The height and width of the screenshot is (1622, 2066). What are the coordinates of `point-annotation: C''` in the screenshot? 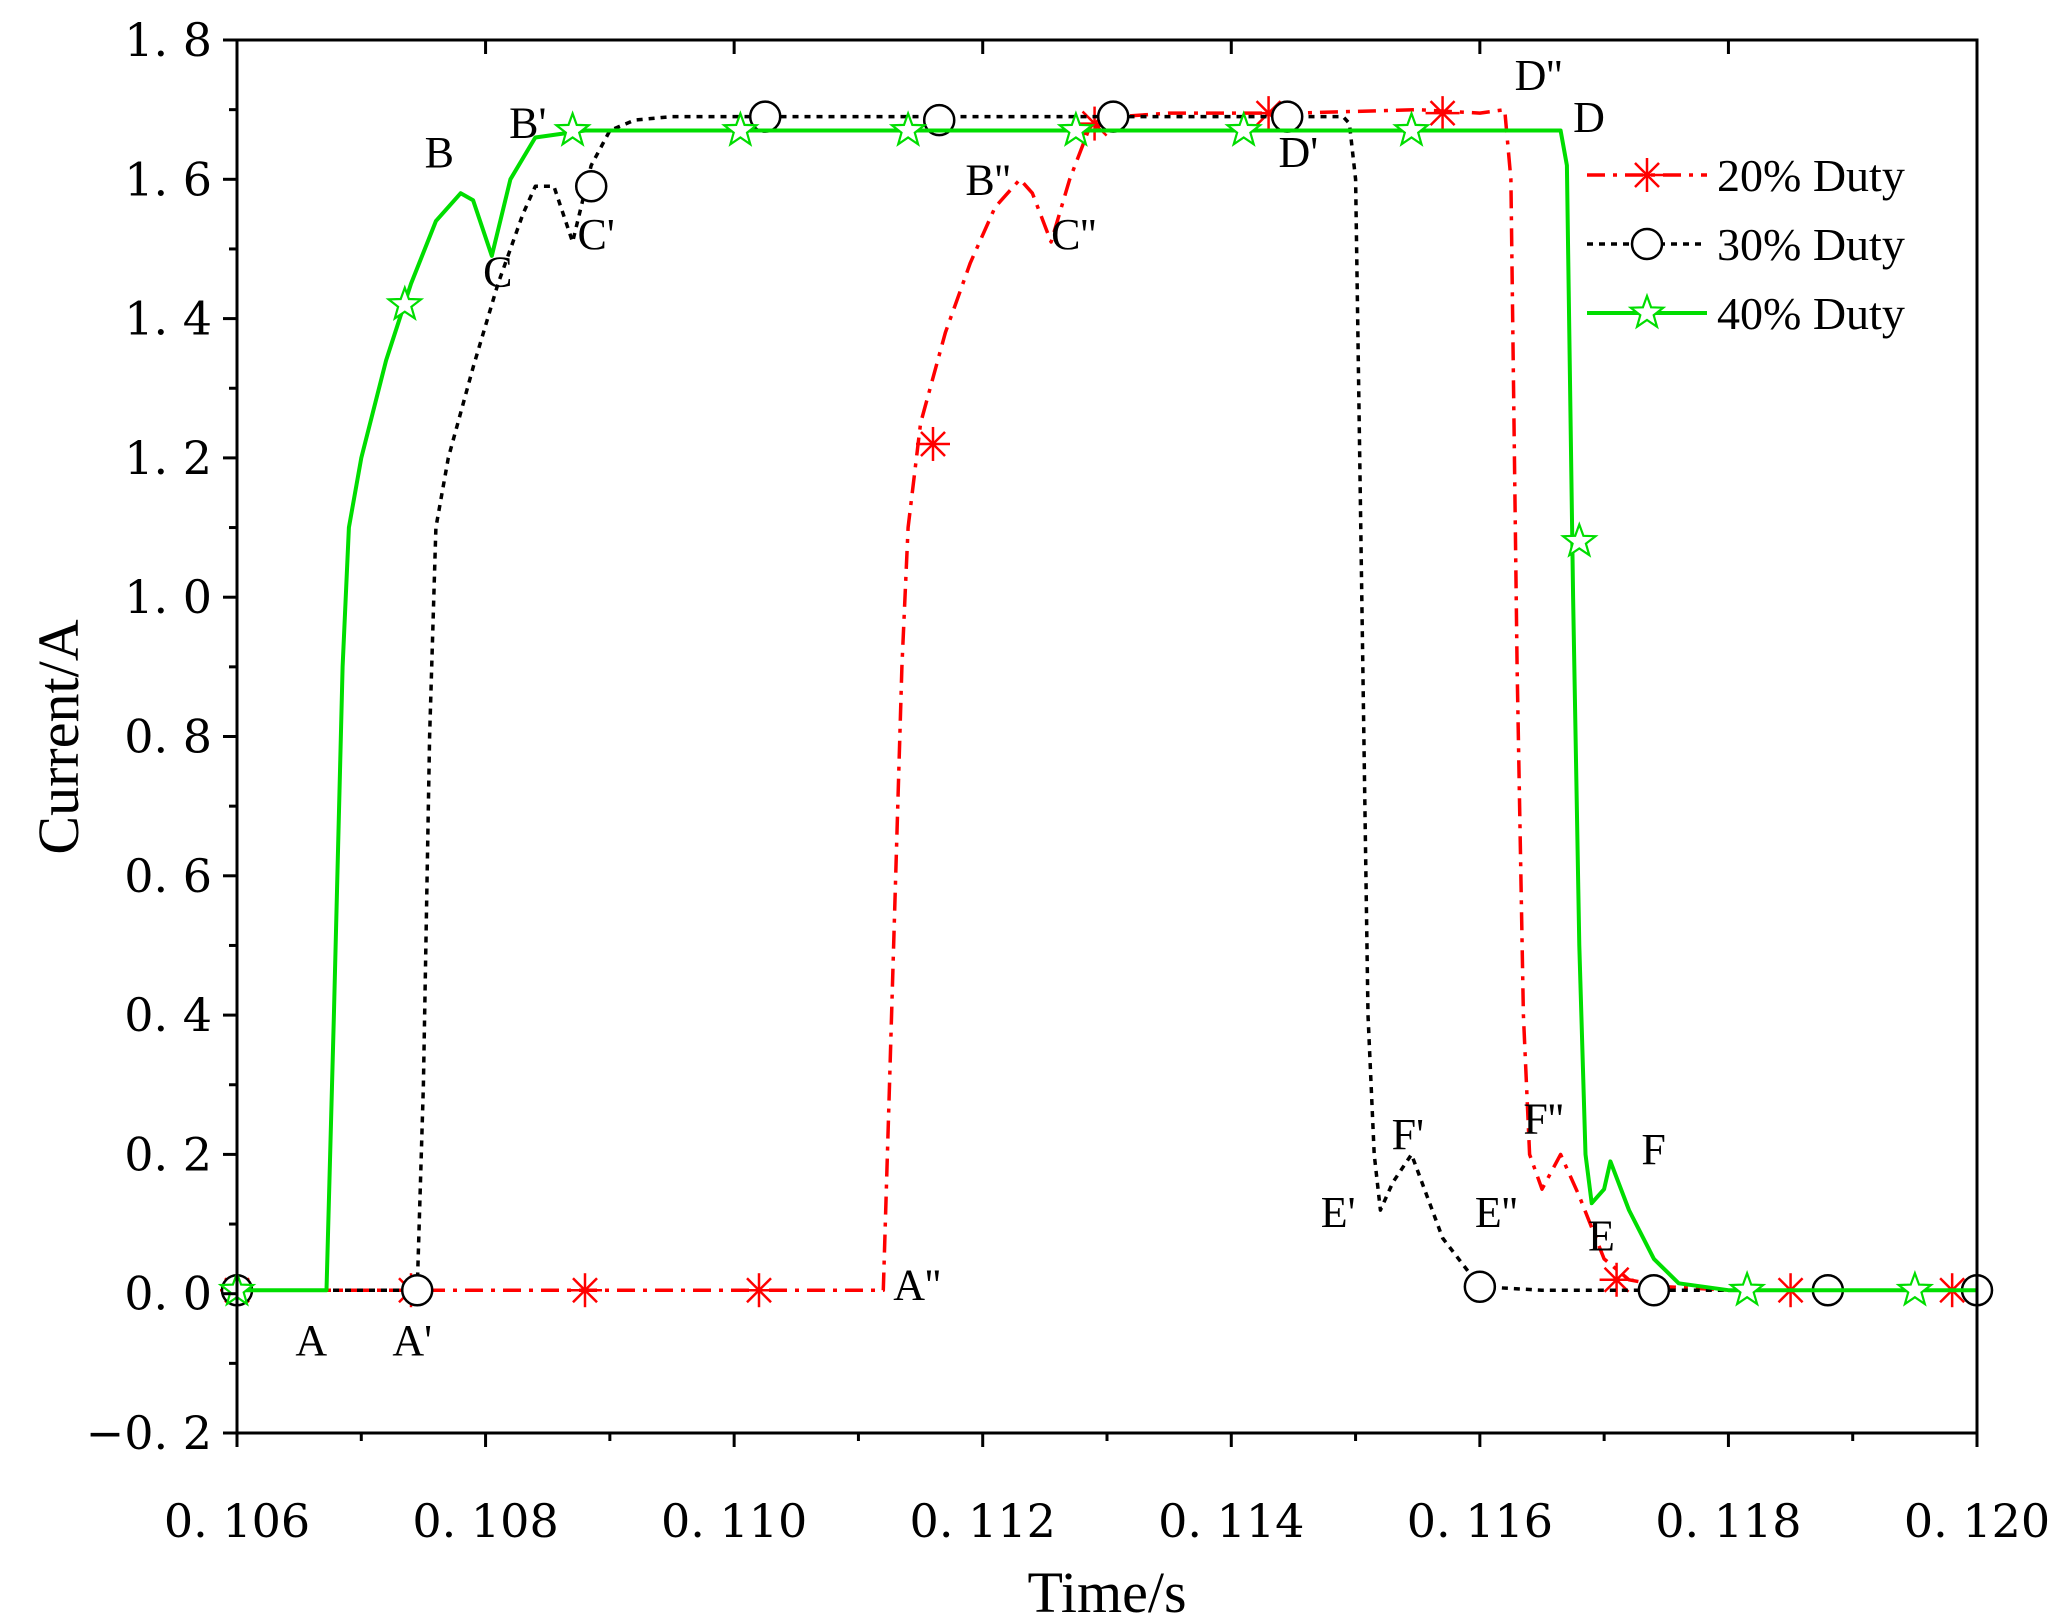 It's located at (1073, 234).